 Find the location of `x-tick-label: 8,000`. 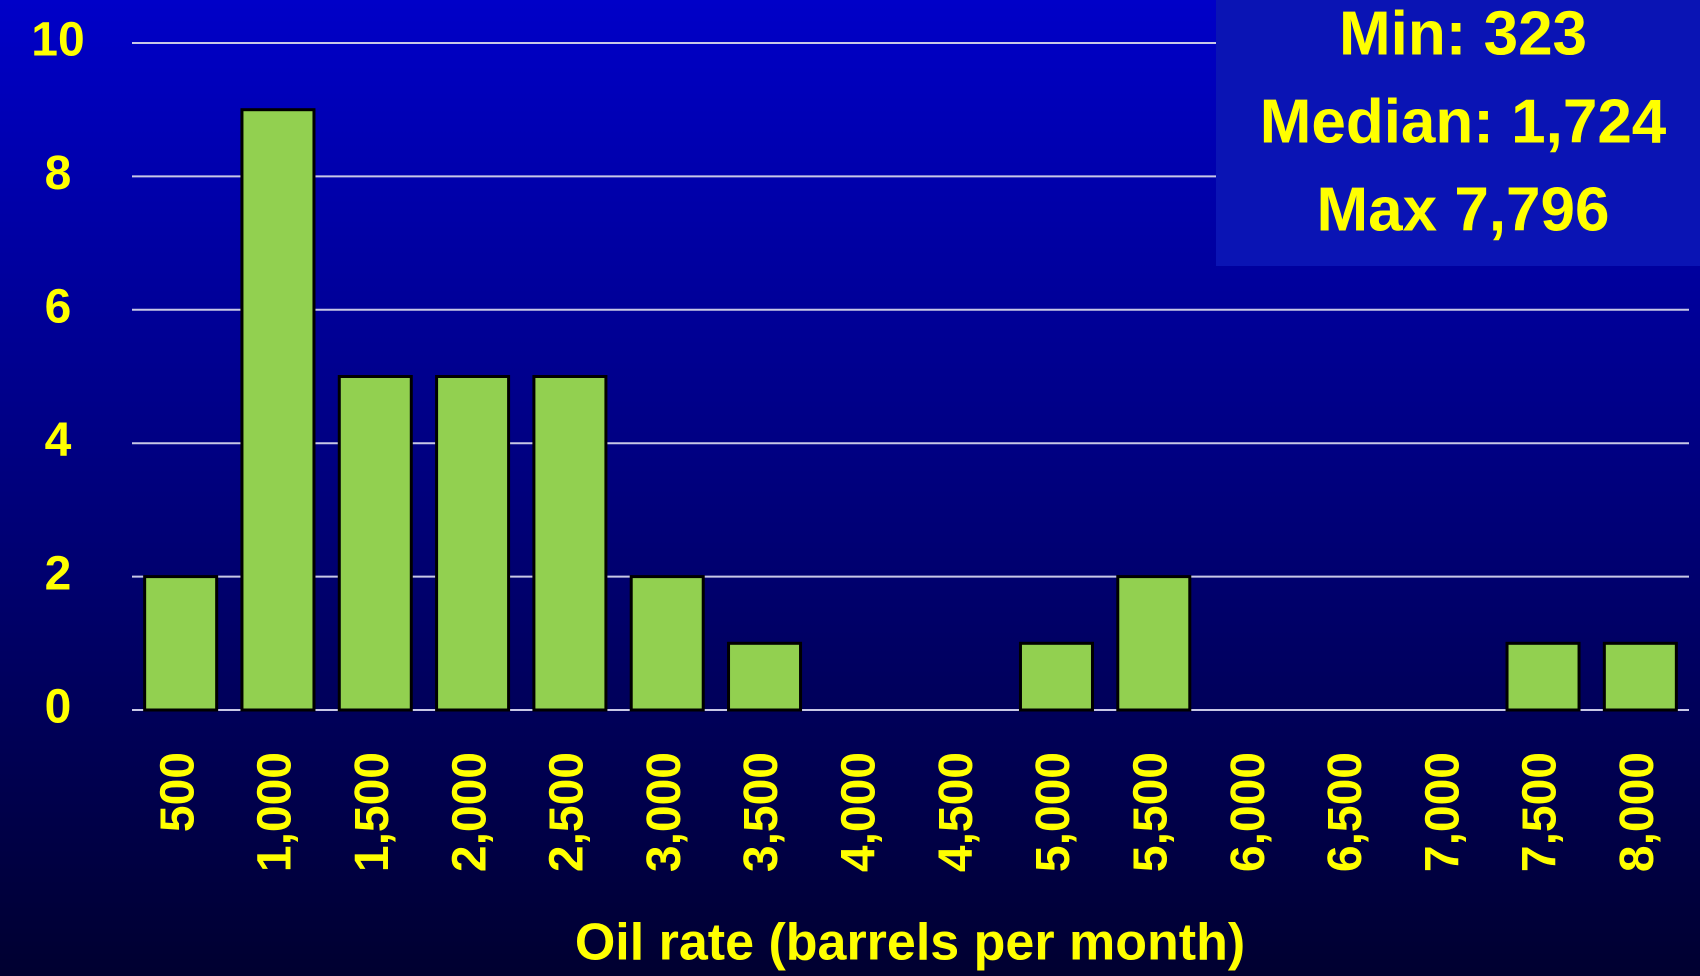

x-tick-label: 8,000 is located at coordinates (1637, 812).